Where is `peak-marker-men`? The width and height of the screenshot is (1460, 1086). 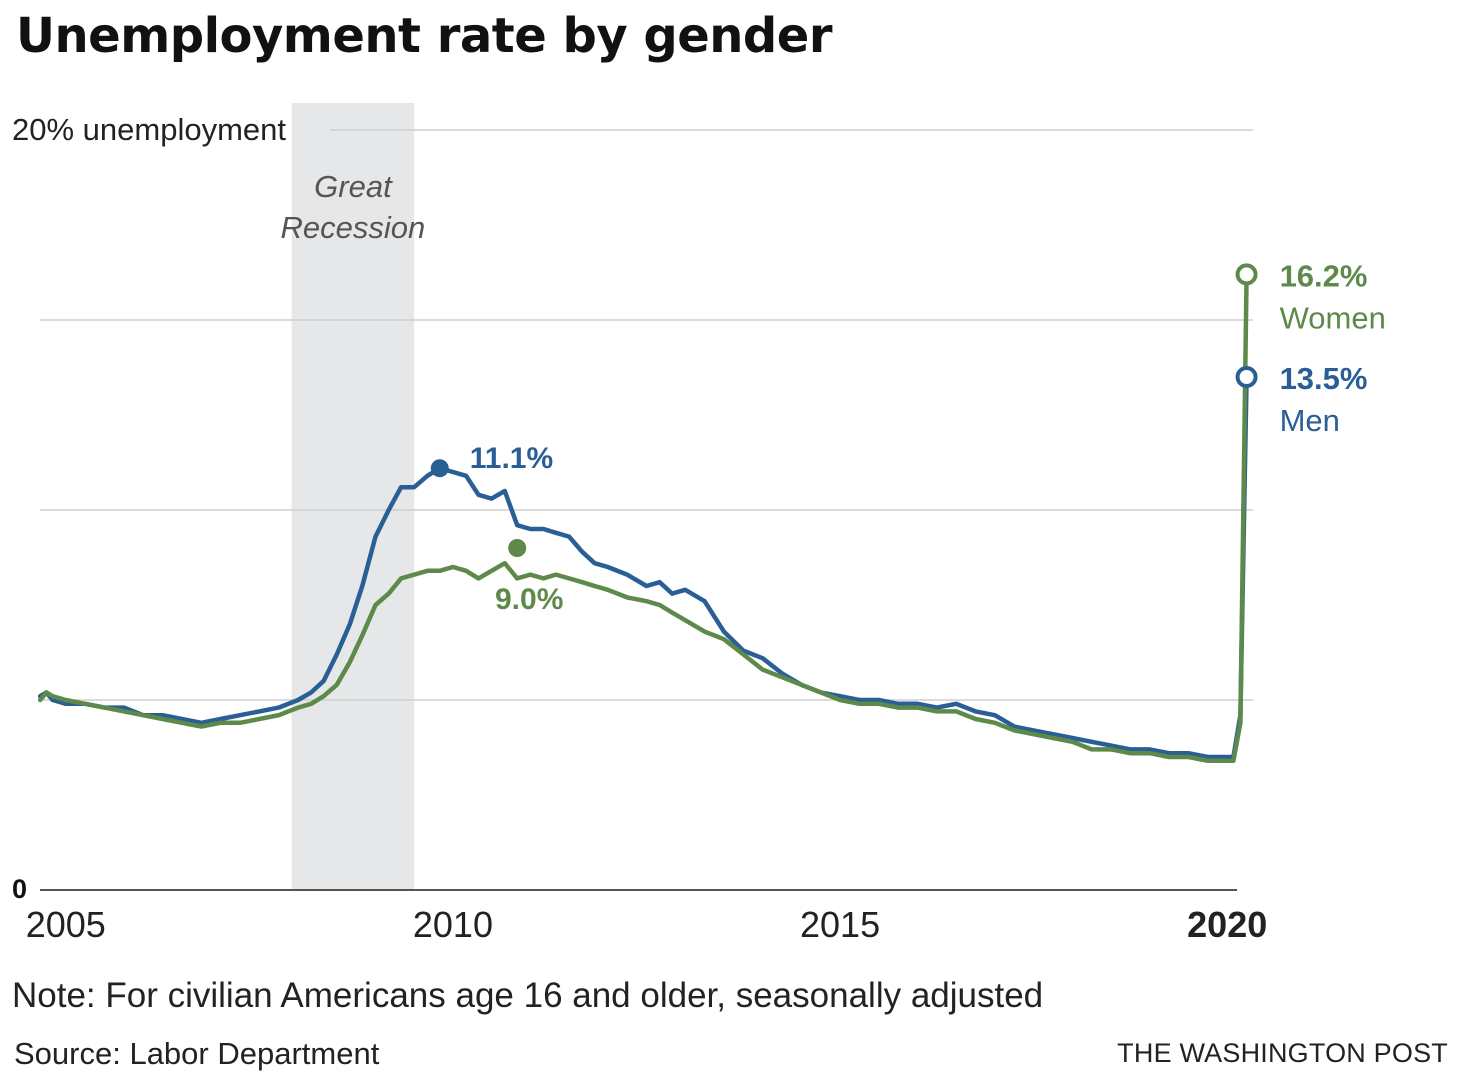 peak-marker-men is located at coordinates (439, 468).